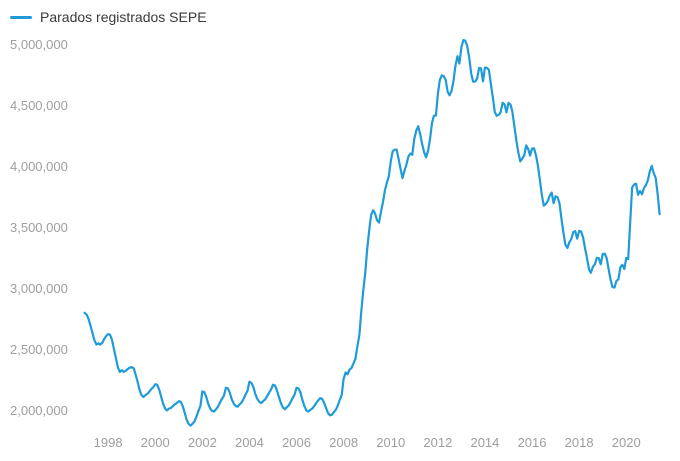  What do you see at coordinates (39, 44) in the screenshot?
I see `y-axis-label: 5,000,000` at bounding box center [39, 44].